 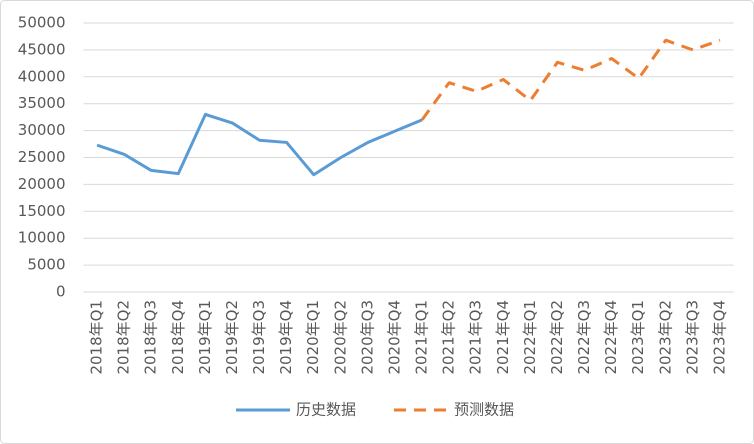 What do you see at coordinates (46, 265) in the screenshot?
I see `y-tick-label: 5000` at bounding box center [46, 265].